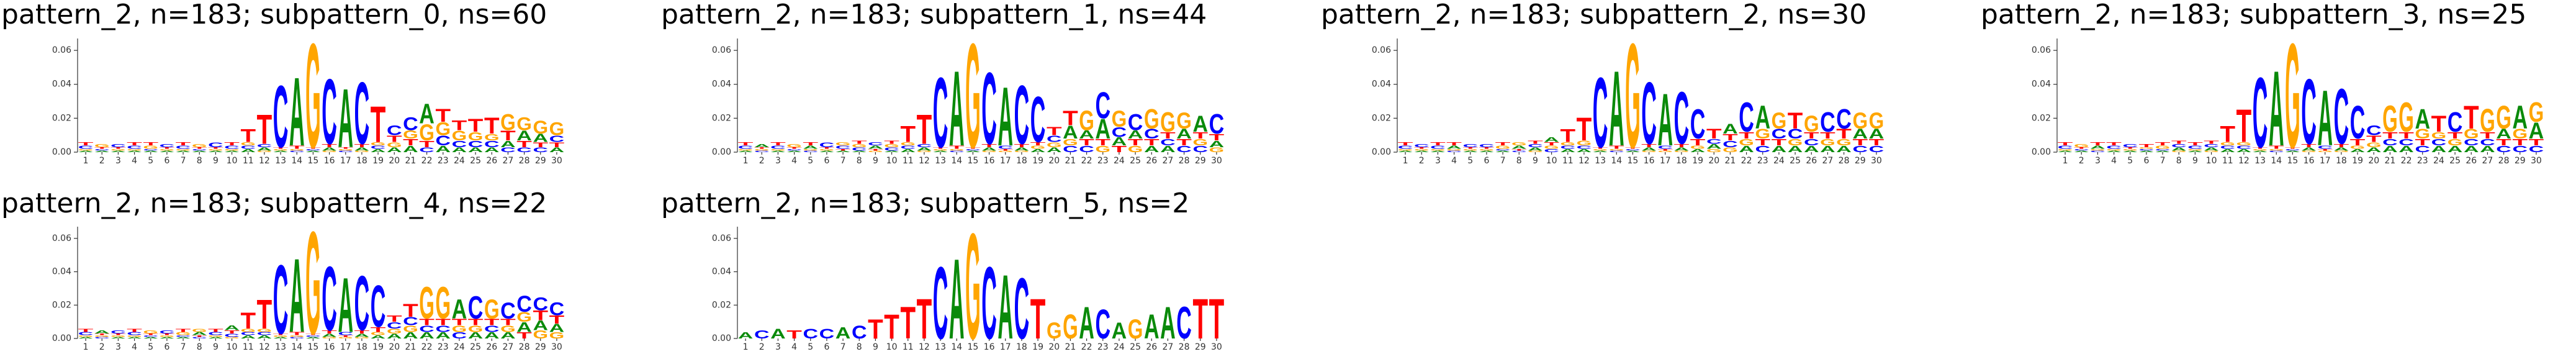 The height and width of the screenshot is (354, 2576). What do you see at coordinates (1713, 161) in the screenshot?
I see `x-tick-label: 20` at bounding box center [1713, 161].